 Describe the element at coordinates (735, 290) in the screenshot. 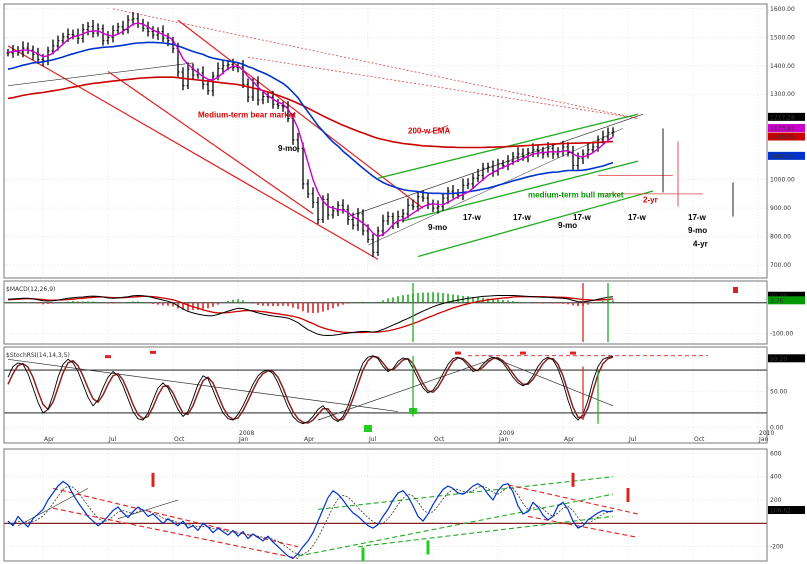

I see `macd-signal-flag` at that location.